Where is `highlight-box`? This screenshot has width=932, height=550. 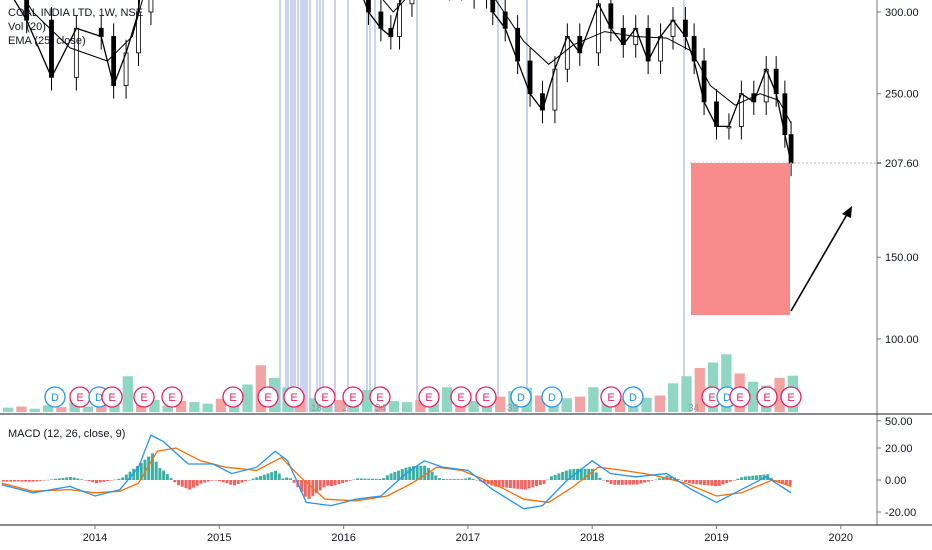
highlight-box is located at coordinates (740, 239).